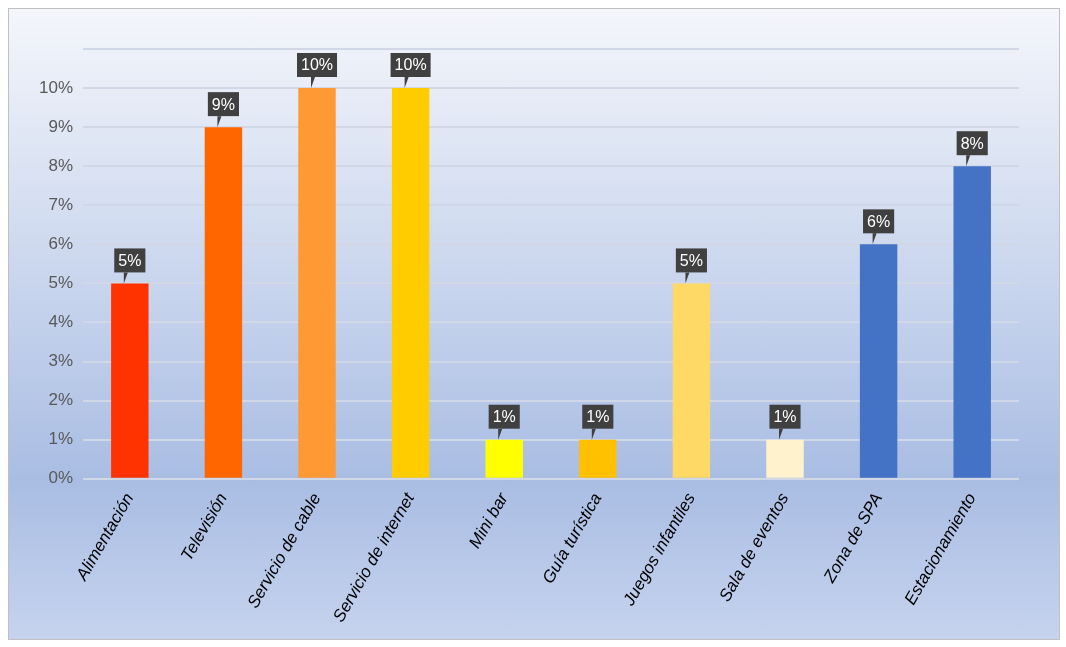 This screenshot has width=1066, height=647. I want to click on y-tick-label: 10%, so click(56, 87).